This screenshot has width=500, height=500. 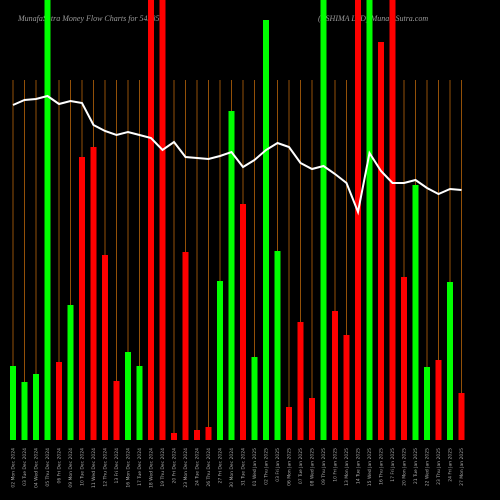 What do you see at coordinates (94, 468) in the screenshot?
I see `x-tick-label: 11 Wed Dec 2024` at bounding box center [94, 468].